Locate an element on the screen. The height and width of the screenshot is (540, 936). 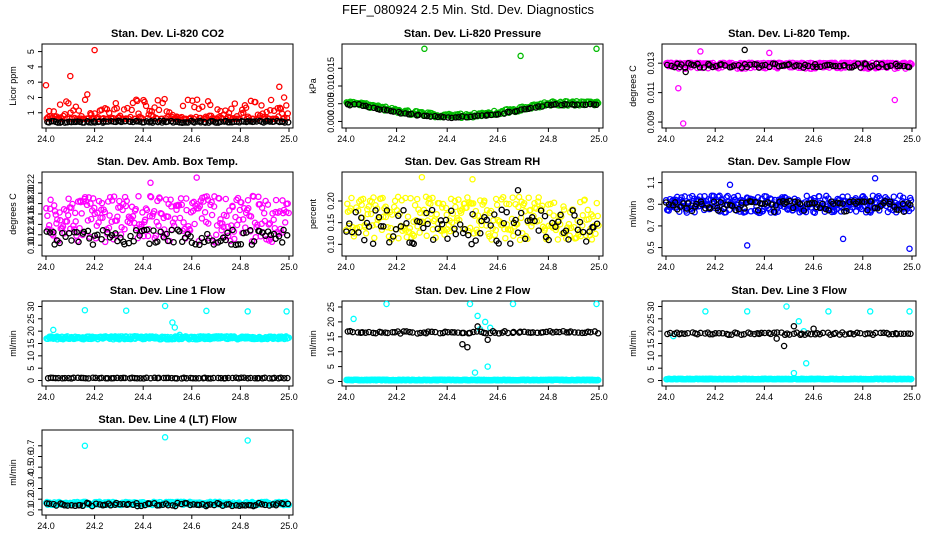
plot-frame is located at coordinates (789, 214).